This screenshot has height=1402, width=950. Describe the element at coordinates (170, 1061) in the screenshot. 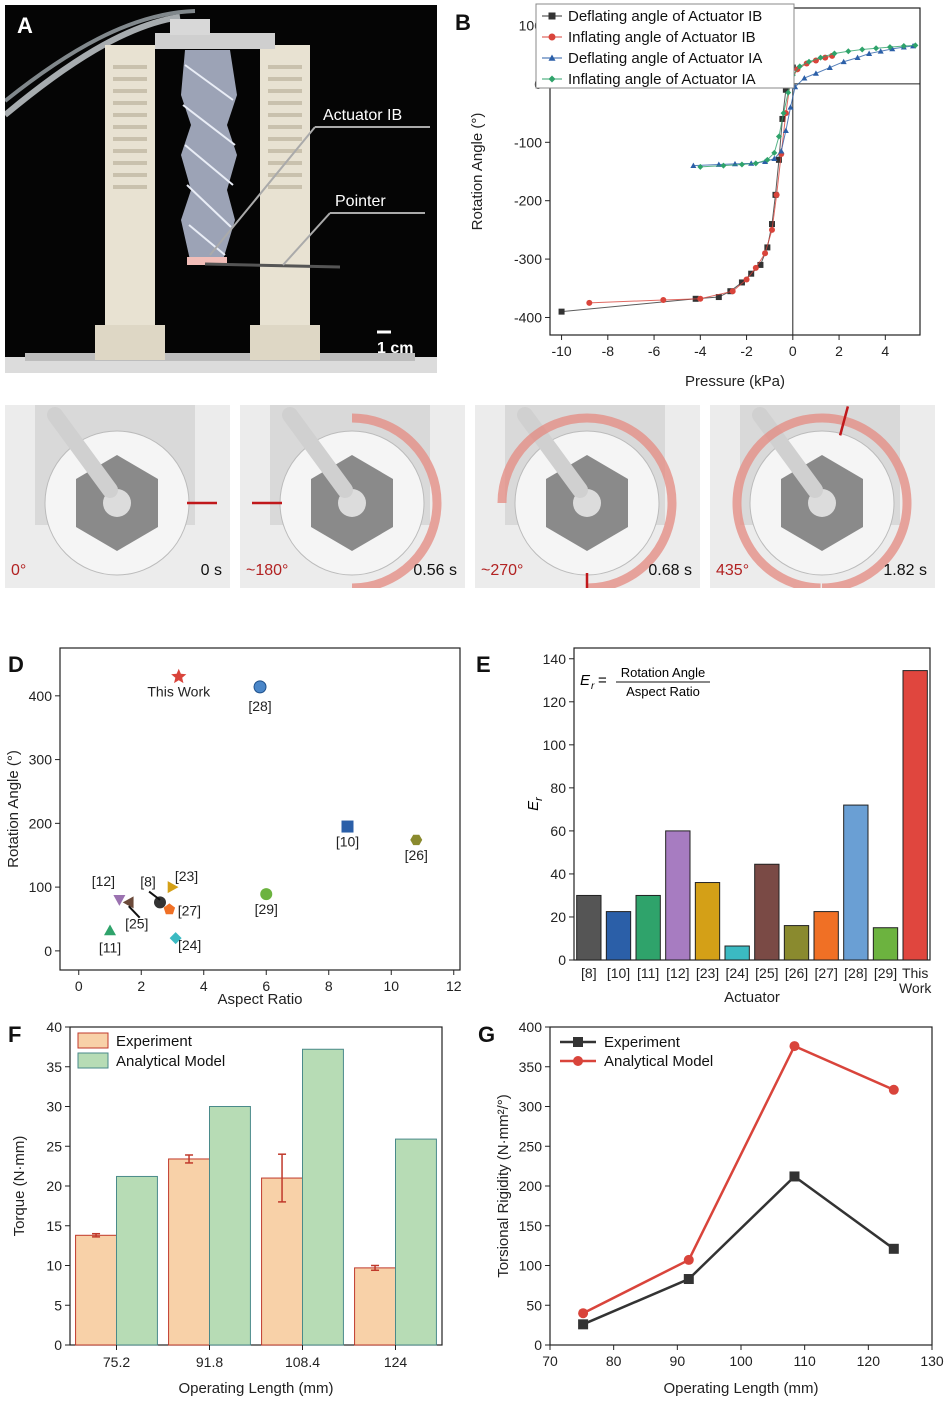

I see `legend-label: Analytical Model` at that location.